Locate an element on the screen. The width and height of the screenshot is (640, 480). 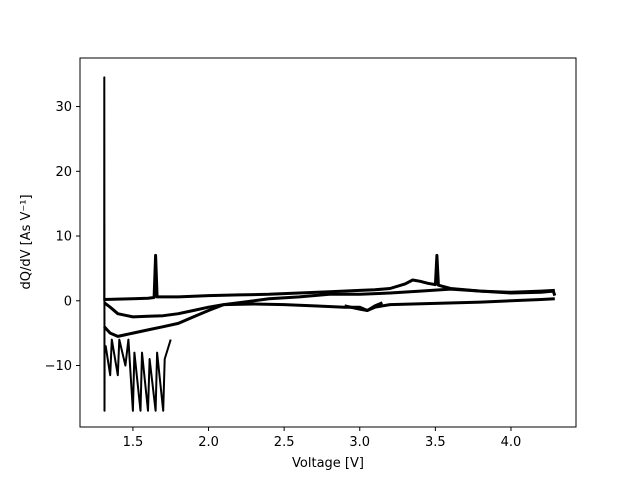
x-tick-label: 2.0 is located at coordinates (208, 442).